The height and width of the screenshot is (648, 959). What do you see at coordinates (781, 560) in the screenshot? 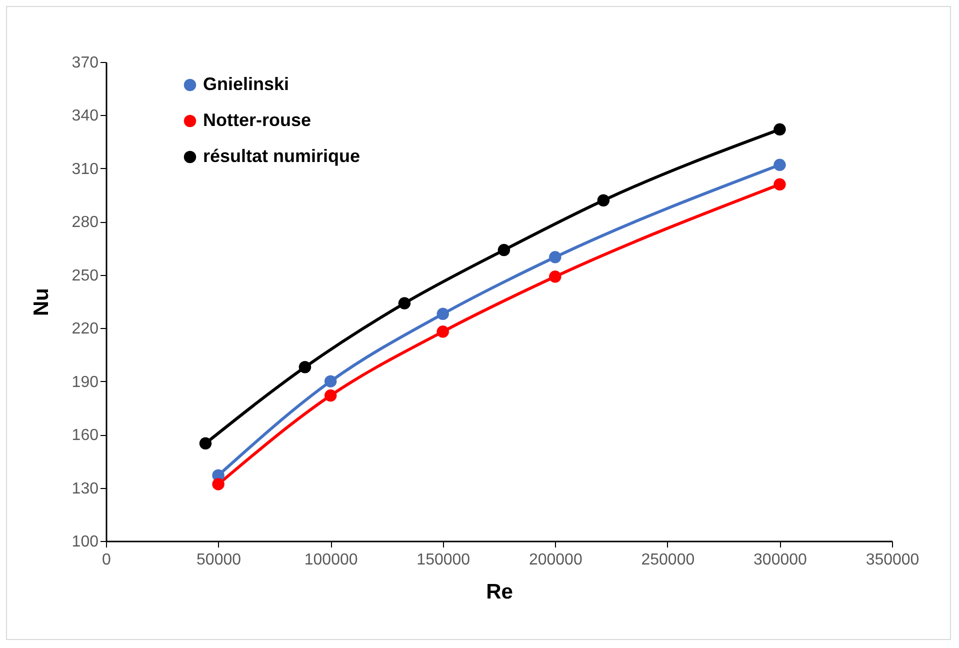
I see `x-tick-label: 300000` at bounding box center [781, 560].